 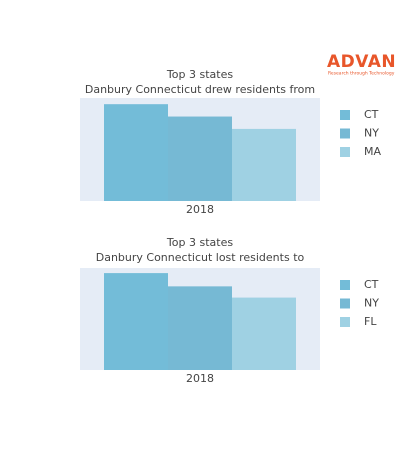 I want to click on legend-label: FL, so click(x=370, y=321).